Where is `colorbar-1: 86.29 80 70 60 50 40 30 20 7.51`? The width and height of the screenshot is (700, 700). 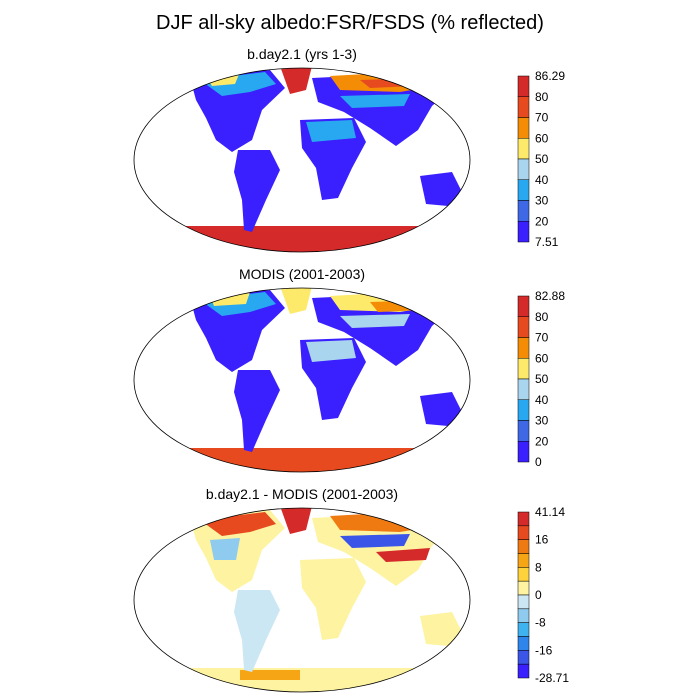 colorbar-1: 86.29 80 70 60 50 40 30 20 7.51 is located at coordinates (541, 159).